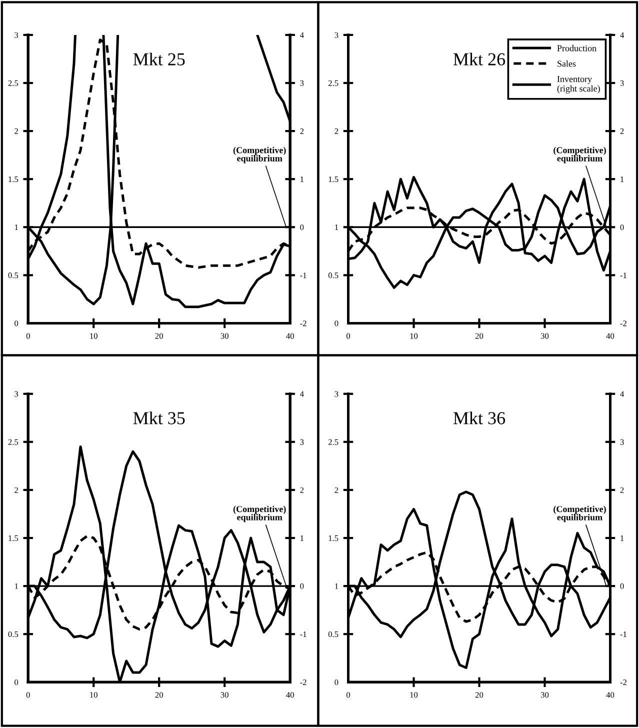  I want to click on text: Mkt 25, so click(159, 59).